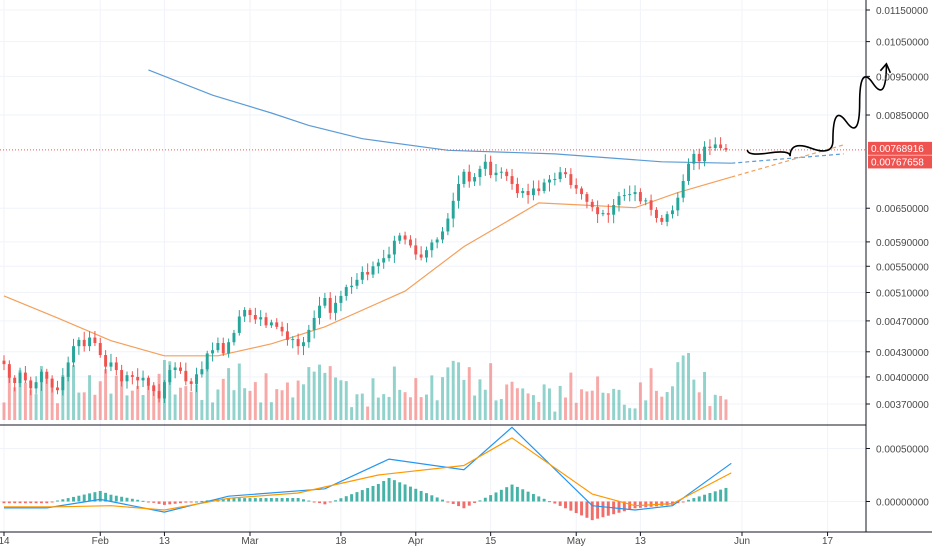 Image resolution: width=932 pixels, height=555 pixels. What do you see at coordinates (902, 77) in the screenshot?
I see `price-tick-label: 0.00950000` at bounding box center [902, 77].